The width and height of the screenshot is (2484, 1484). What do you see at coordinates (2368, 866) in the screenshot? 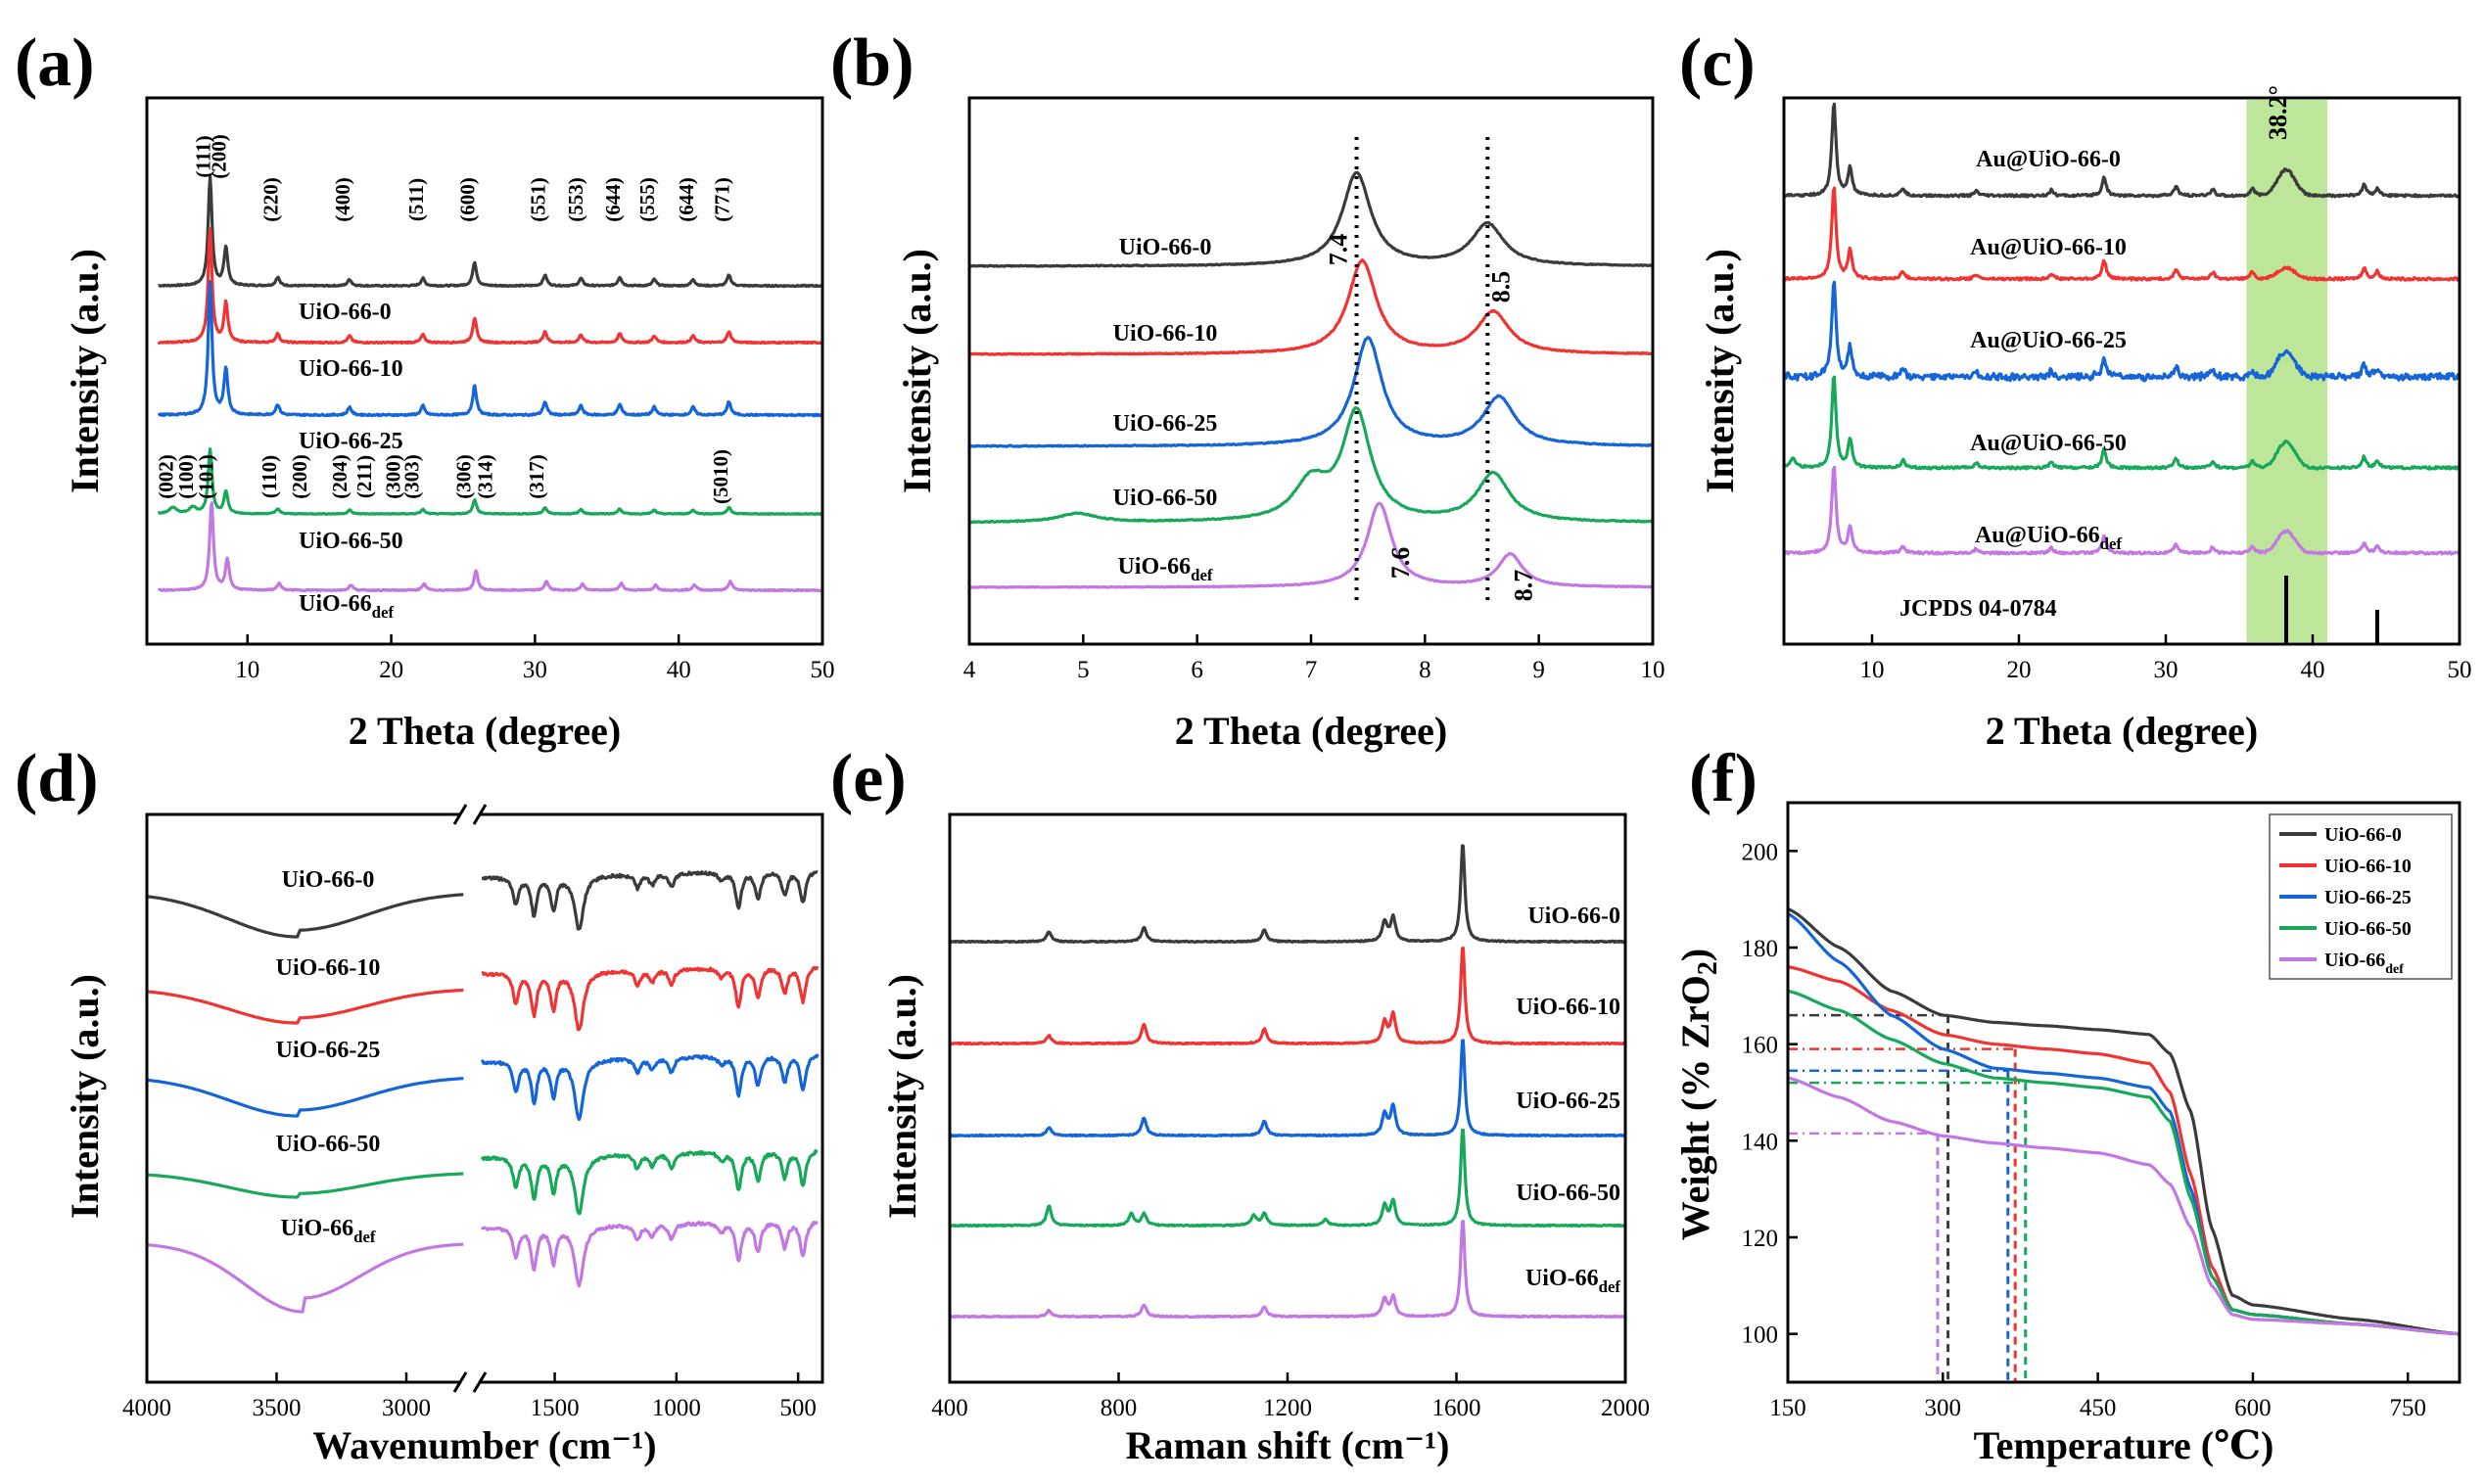
I see `legend-f-label-1-text: UiO-66-10` at bounding box center [2368, 866].